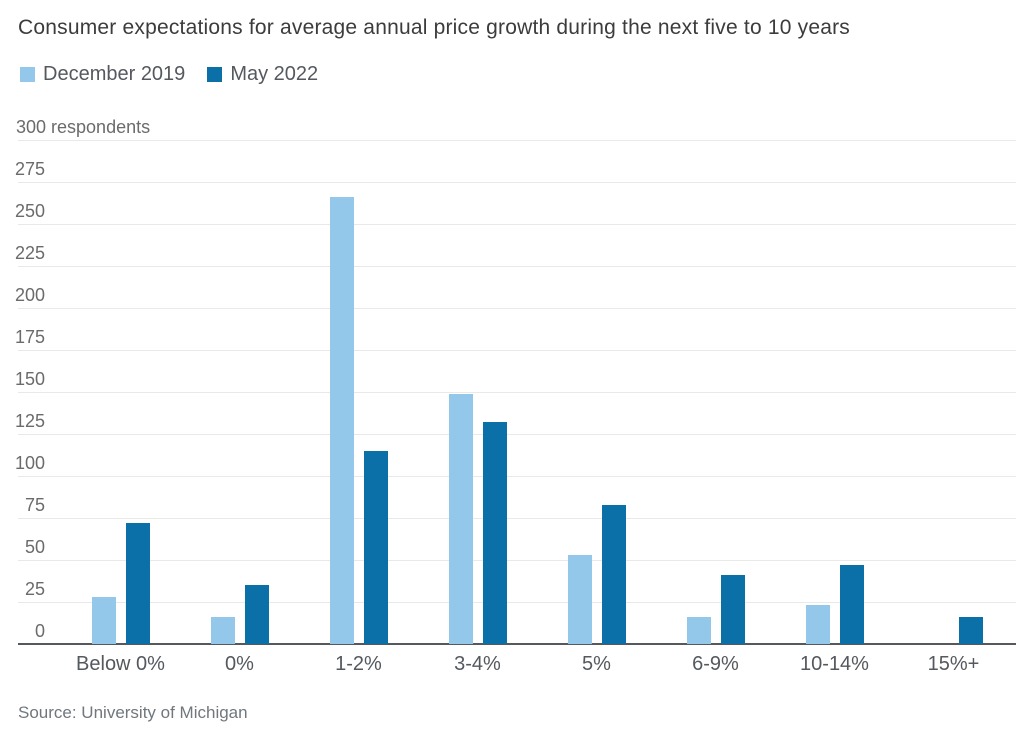  Describe the element at coordinates (39, 631) in the screenshot. I see `y-tick-label-0: 0` at that location.